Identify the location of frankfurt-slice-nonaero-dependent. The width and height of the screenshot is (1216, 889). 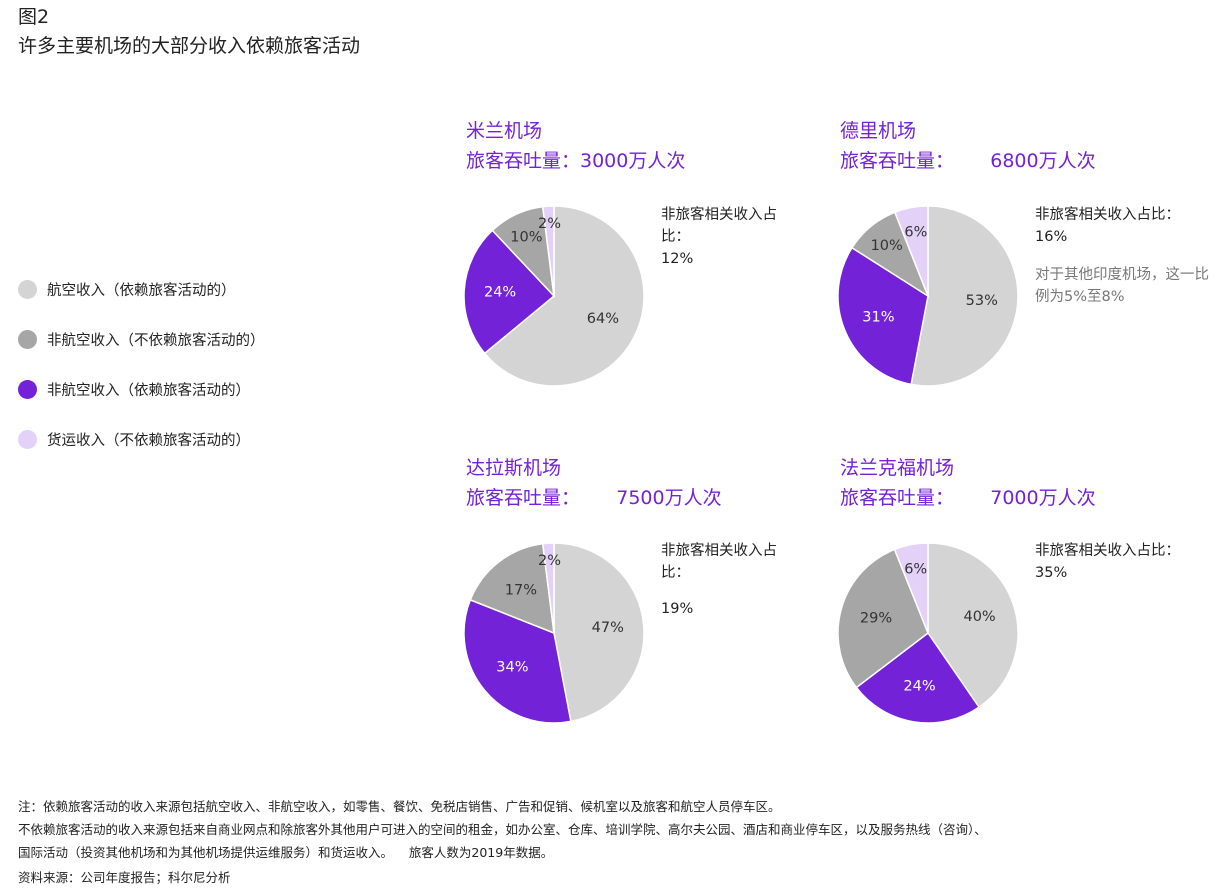
(918, 677).